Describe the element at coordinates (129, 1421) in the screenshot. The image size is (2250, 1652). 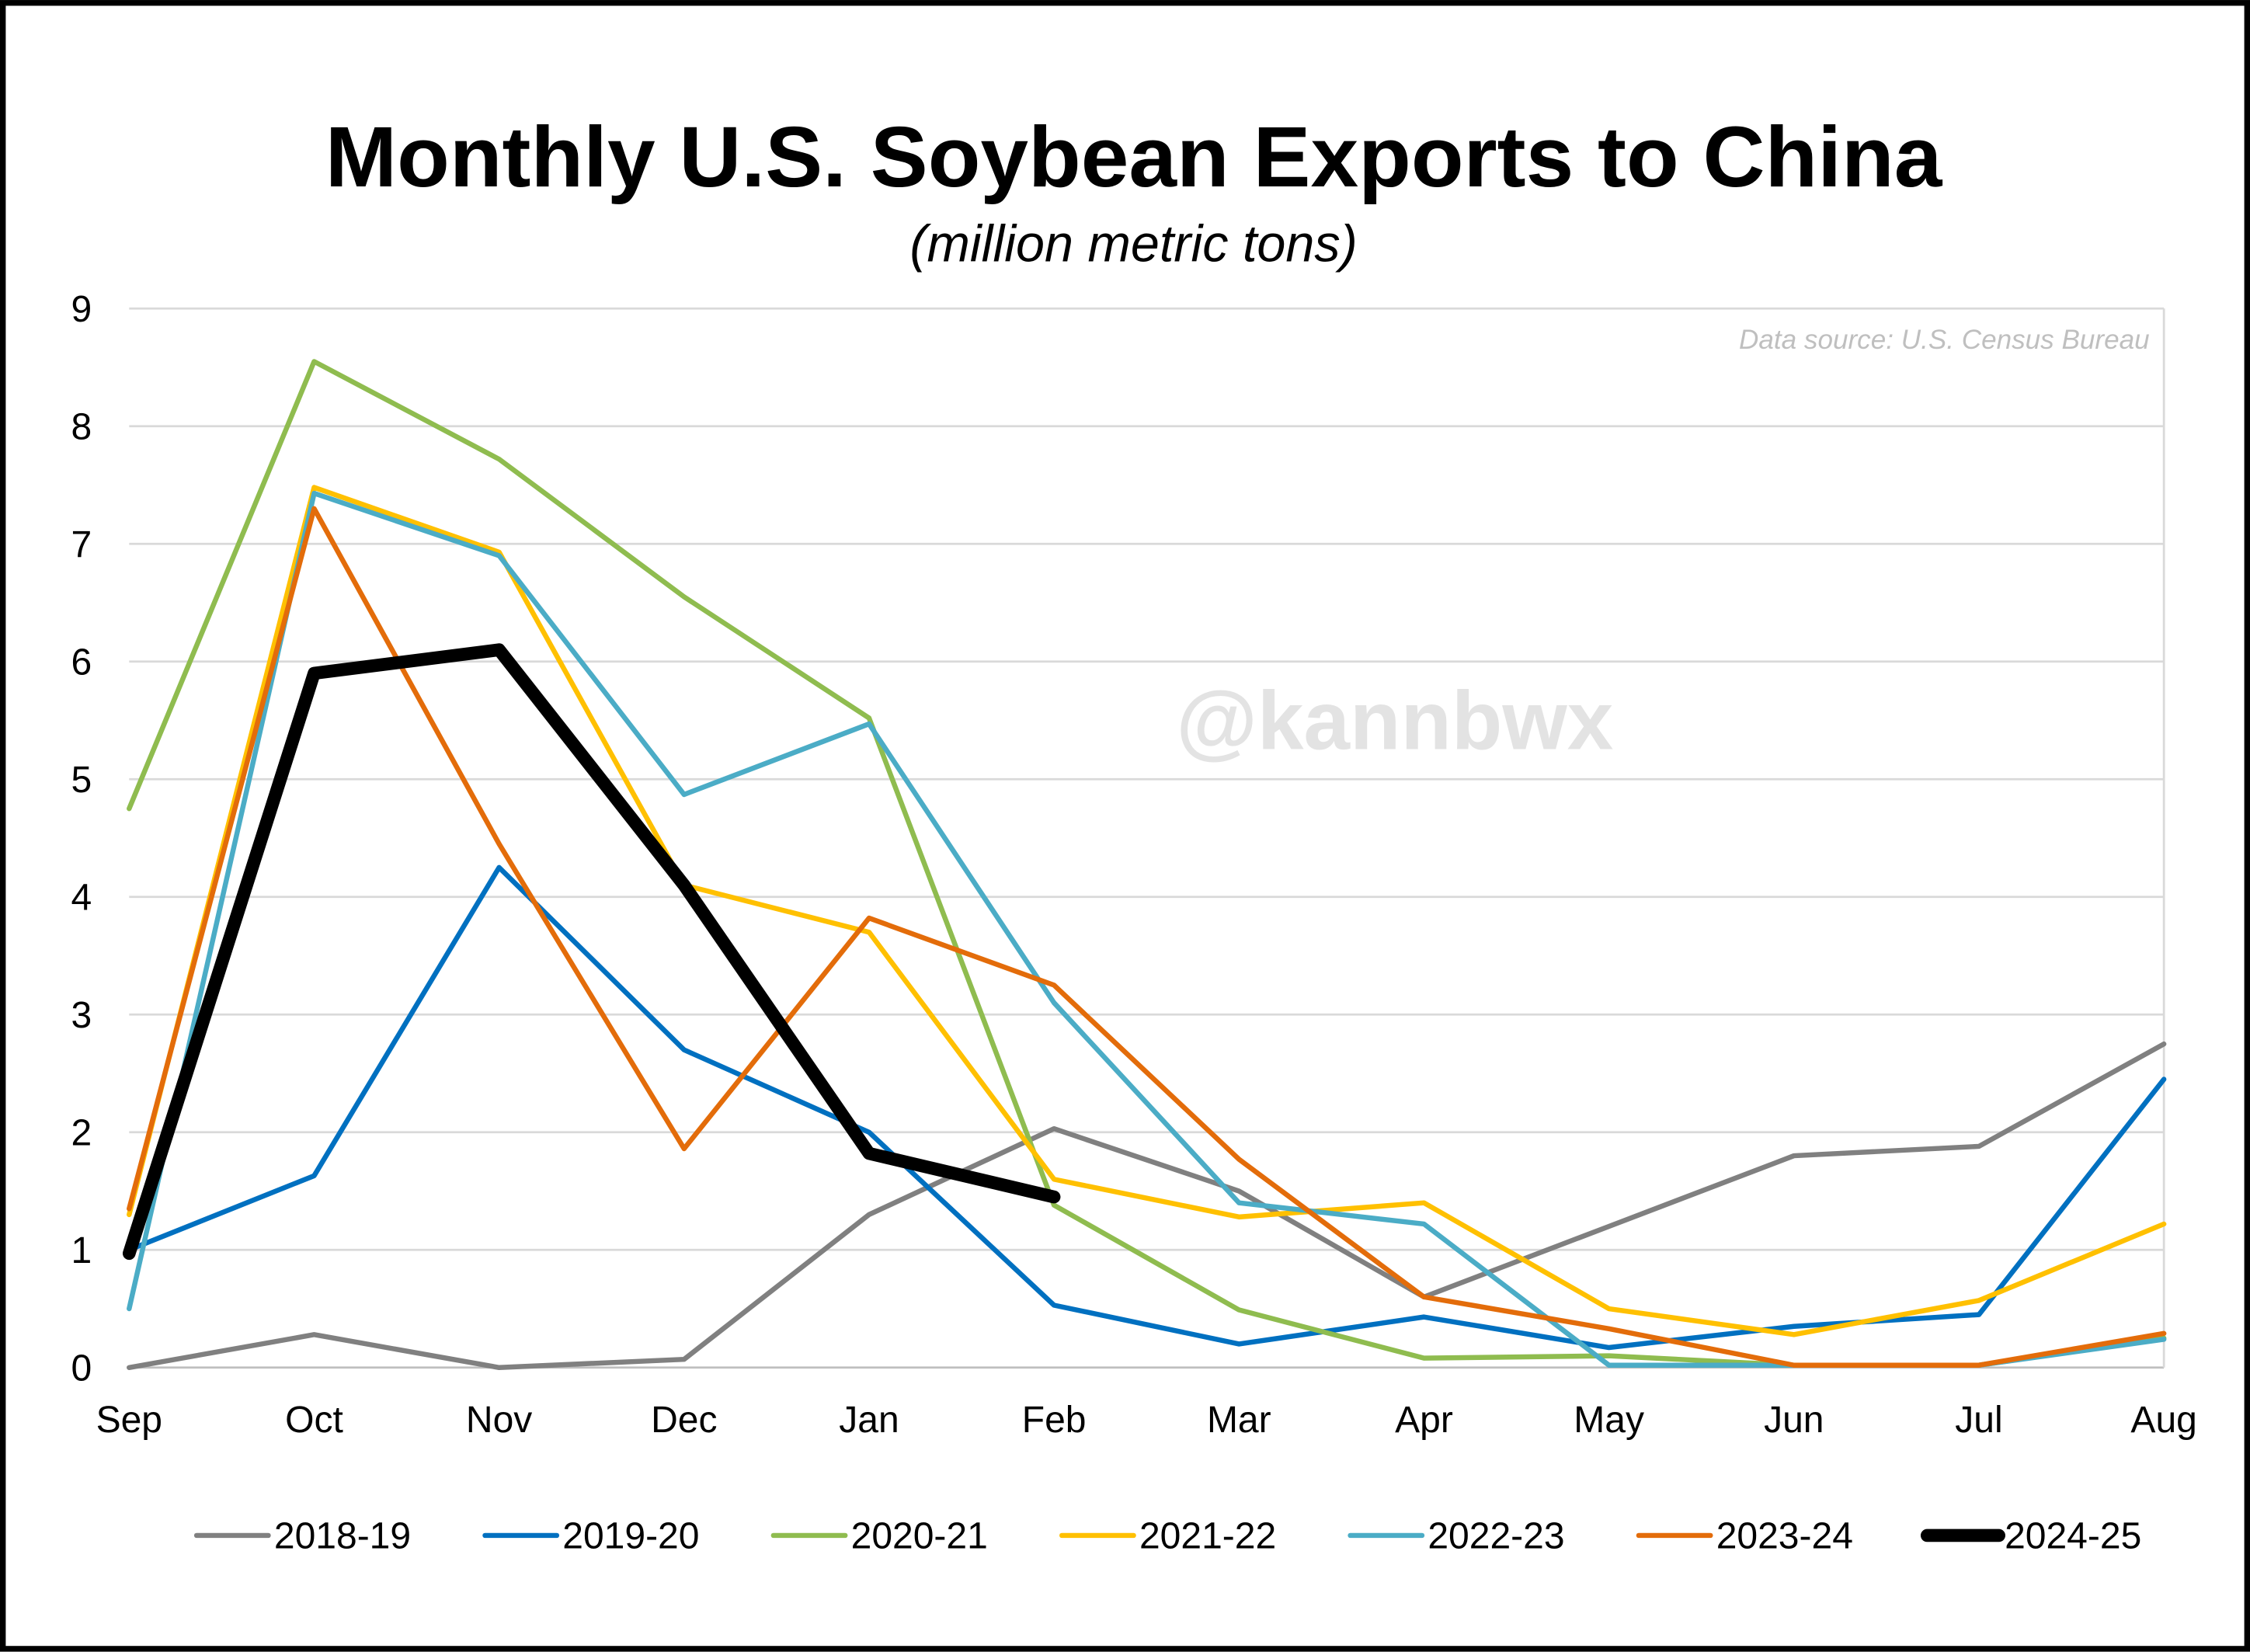
I see `x-tick-label: Sep` at that location.